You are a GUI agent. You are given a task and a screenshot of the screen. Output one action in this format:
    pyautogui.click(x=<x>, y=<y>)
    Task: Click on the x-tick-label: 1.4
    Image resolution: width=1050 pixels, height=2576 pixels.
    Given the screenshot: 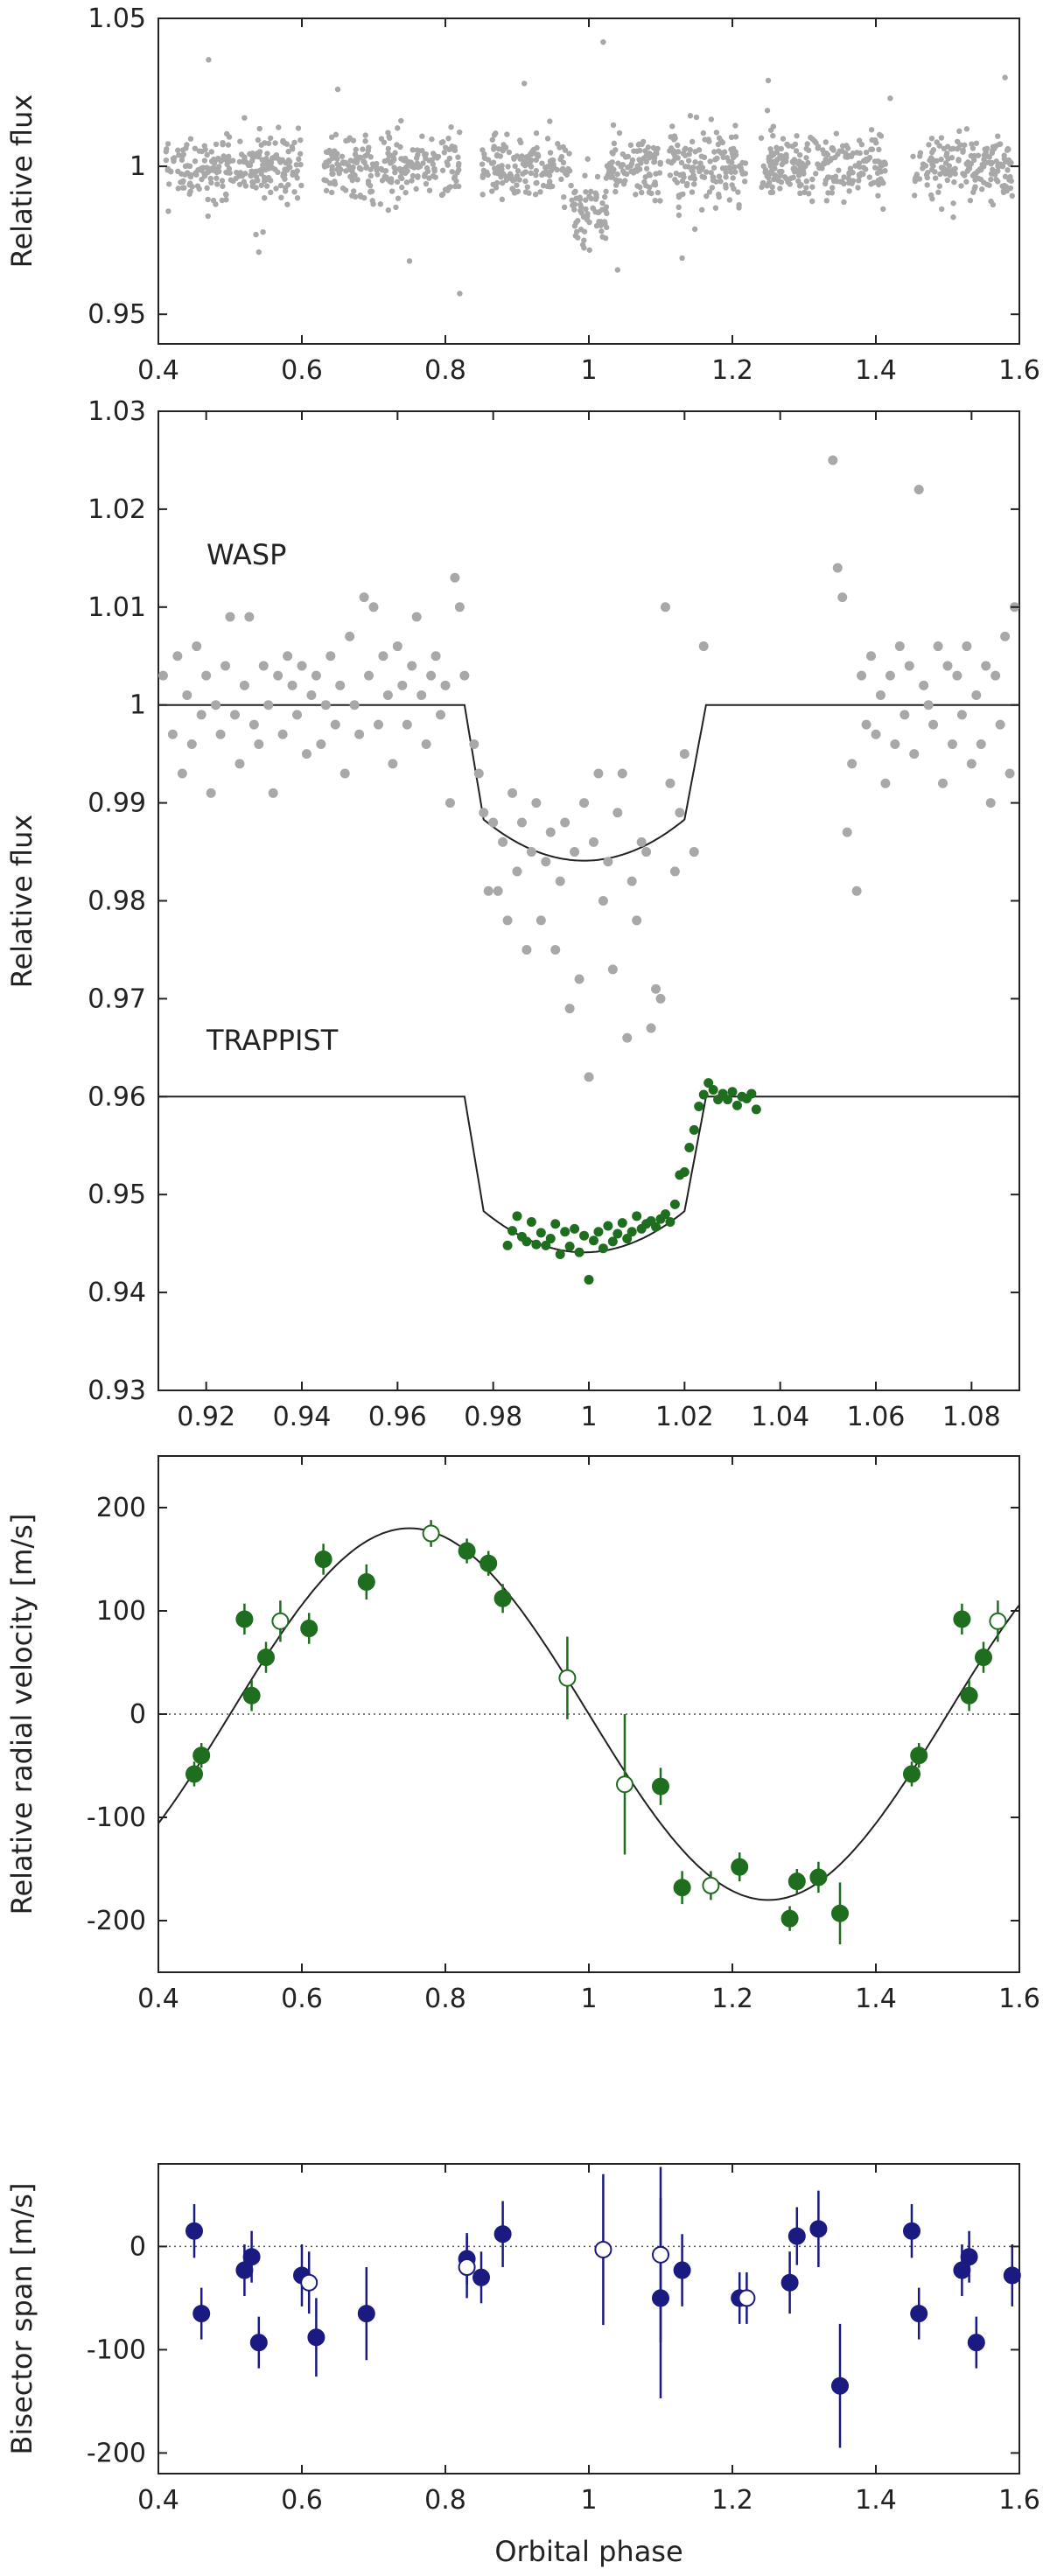 What is the action you would take?
    pyautogui.click(x=876, y=1999)
    